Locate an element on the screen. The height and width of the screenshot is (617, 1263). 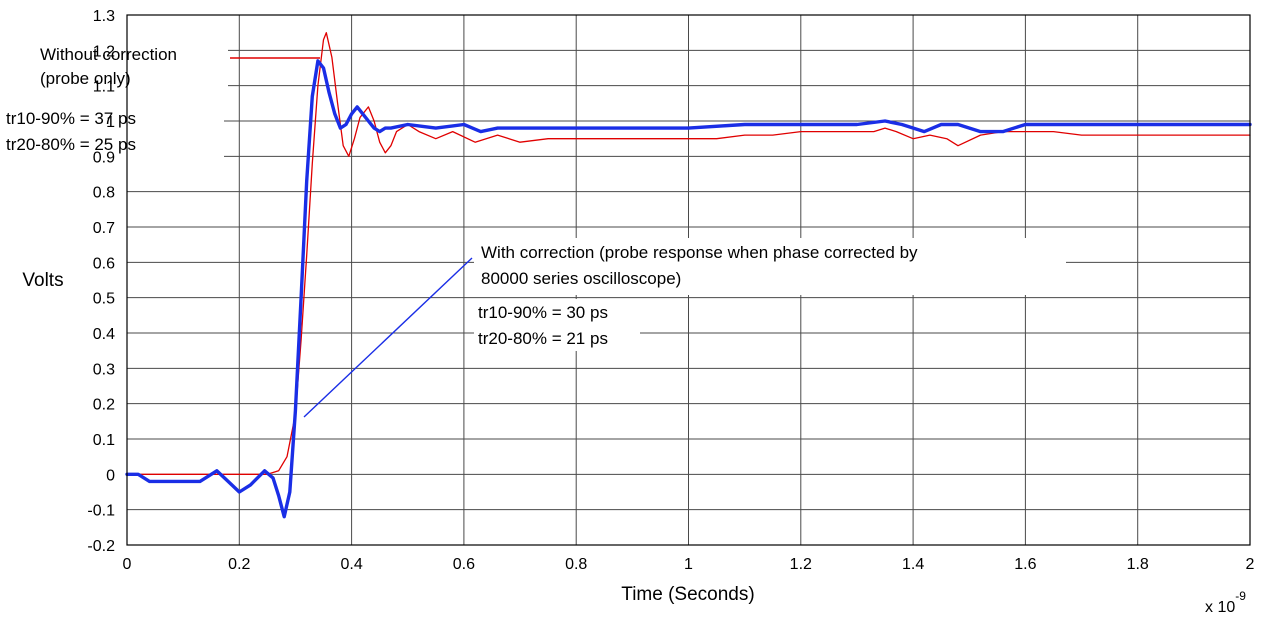
with-correction-sublabel: 80000 series oscilloscope) is located at coordinates (581, 278).